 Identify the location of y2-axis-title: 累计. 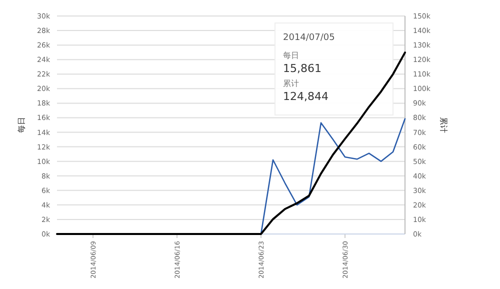
(443, 125).